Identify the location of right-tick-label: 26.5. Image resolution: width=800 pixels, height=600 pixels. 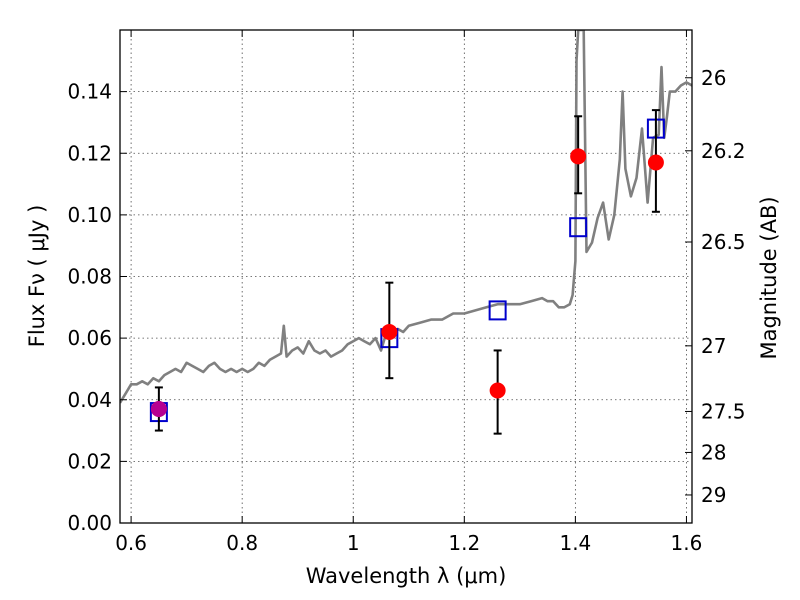
(723, 242).